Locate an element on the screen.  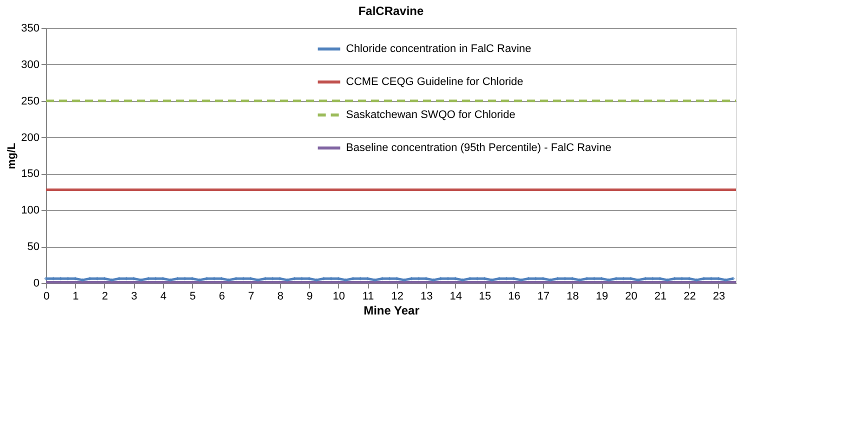
y-axis-title: mg/L is located at coordinates (12, 156).